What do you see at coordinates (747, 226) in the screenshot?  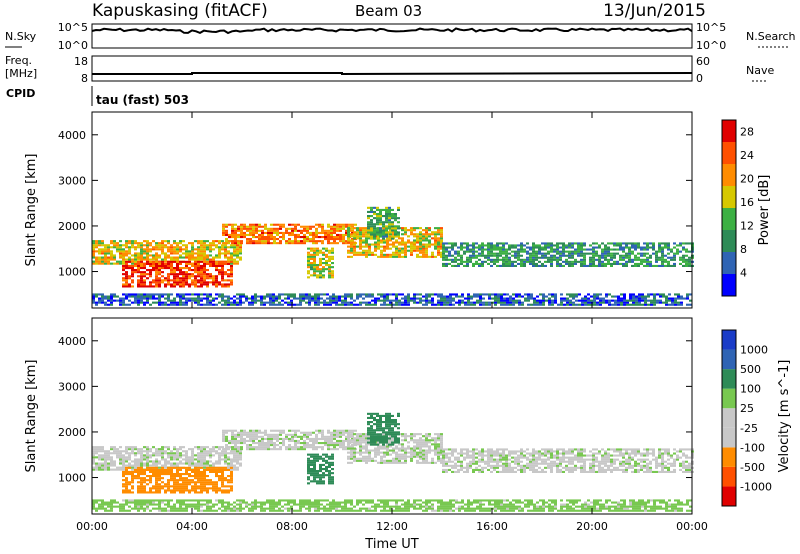 I see `power-colorbar-tick: 12` at bounding box center [747, 226].